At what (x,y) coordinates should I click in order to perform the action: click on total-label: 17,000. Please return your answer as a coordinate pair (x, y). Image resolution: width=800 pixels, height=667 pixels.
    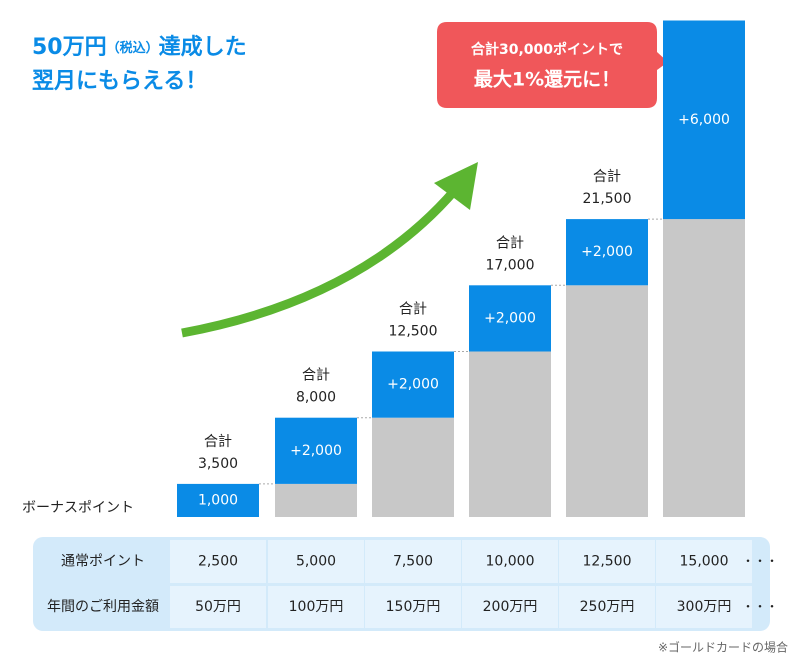
    Looking at the image, I should click on (510, 265).